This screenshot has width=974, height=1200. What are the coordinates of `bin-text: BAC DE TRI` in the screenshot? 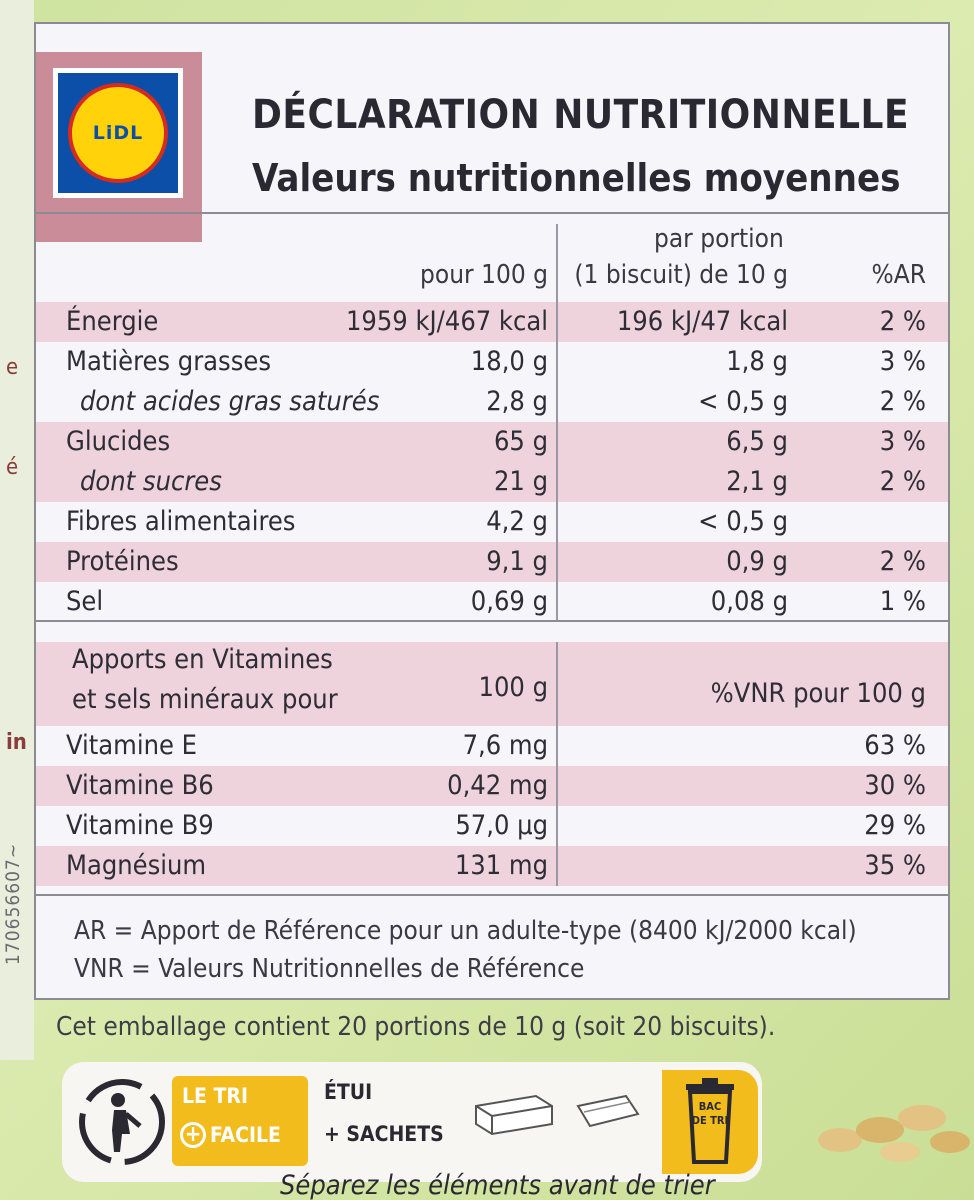 It's located at (710, 1113).